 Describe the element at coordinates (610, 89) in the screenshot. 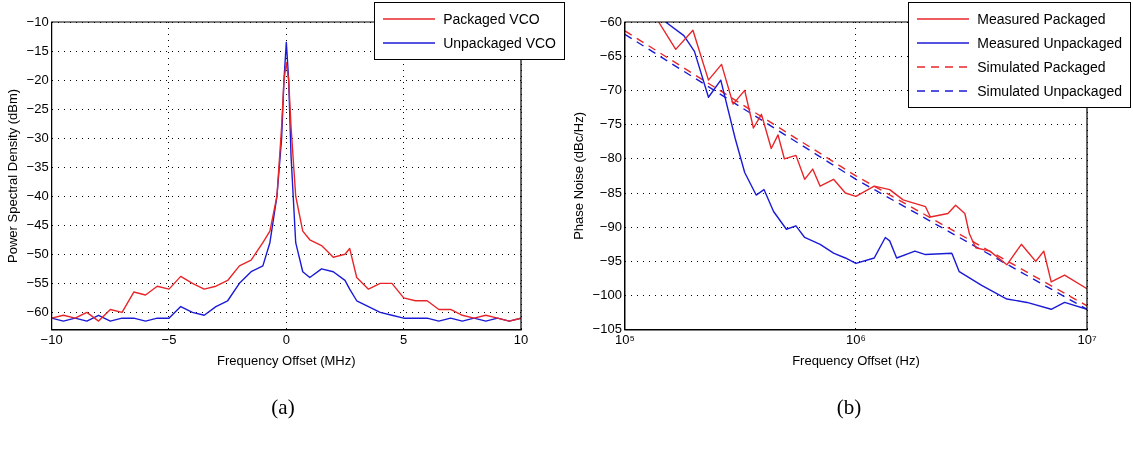

I see `y-tick-label: −70` at that location.